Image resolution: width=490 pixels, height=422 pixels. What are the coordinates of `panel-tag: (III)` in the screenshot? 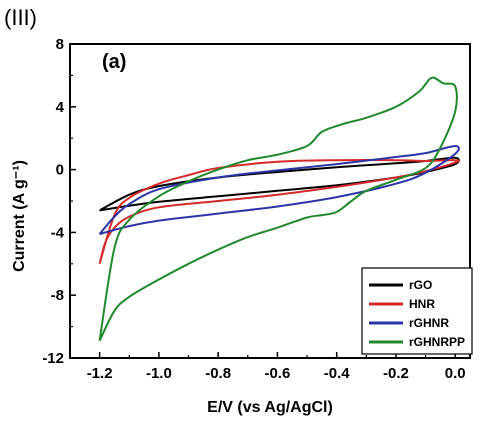 It's located at (20, 17).